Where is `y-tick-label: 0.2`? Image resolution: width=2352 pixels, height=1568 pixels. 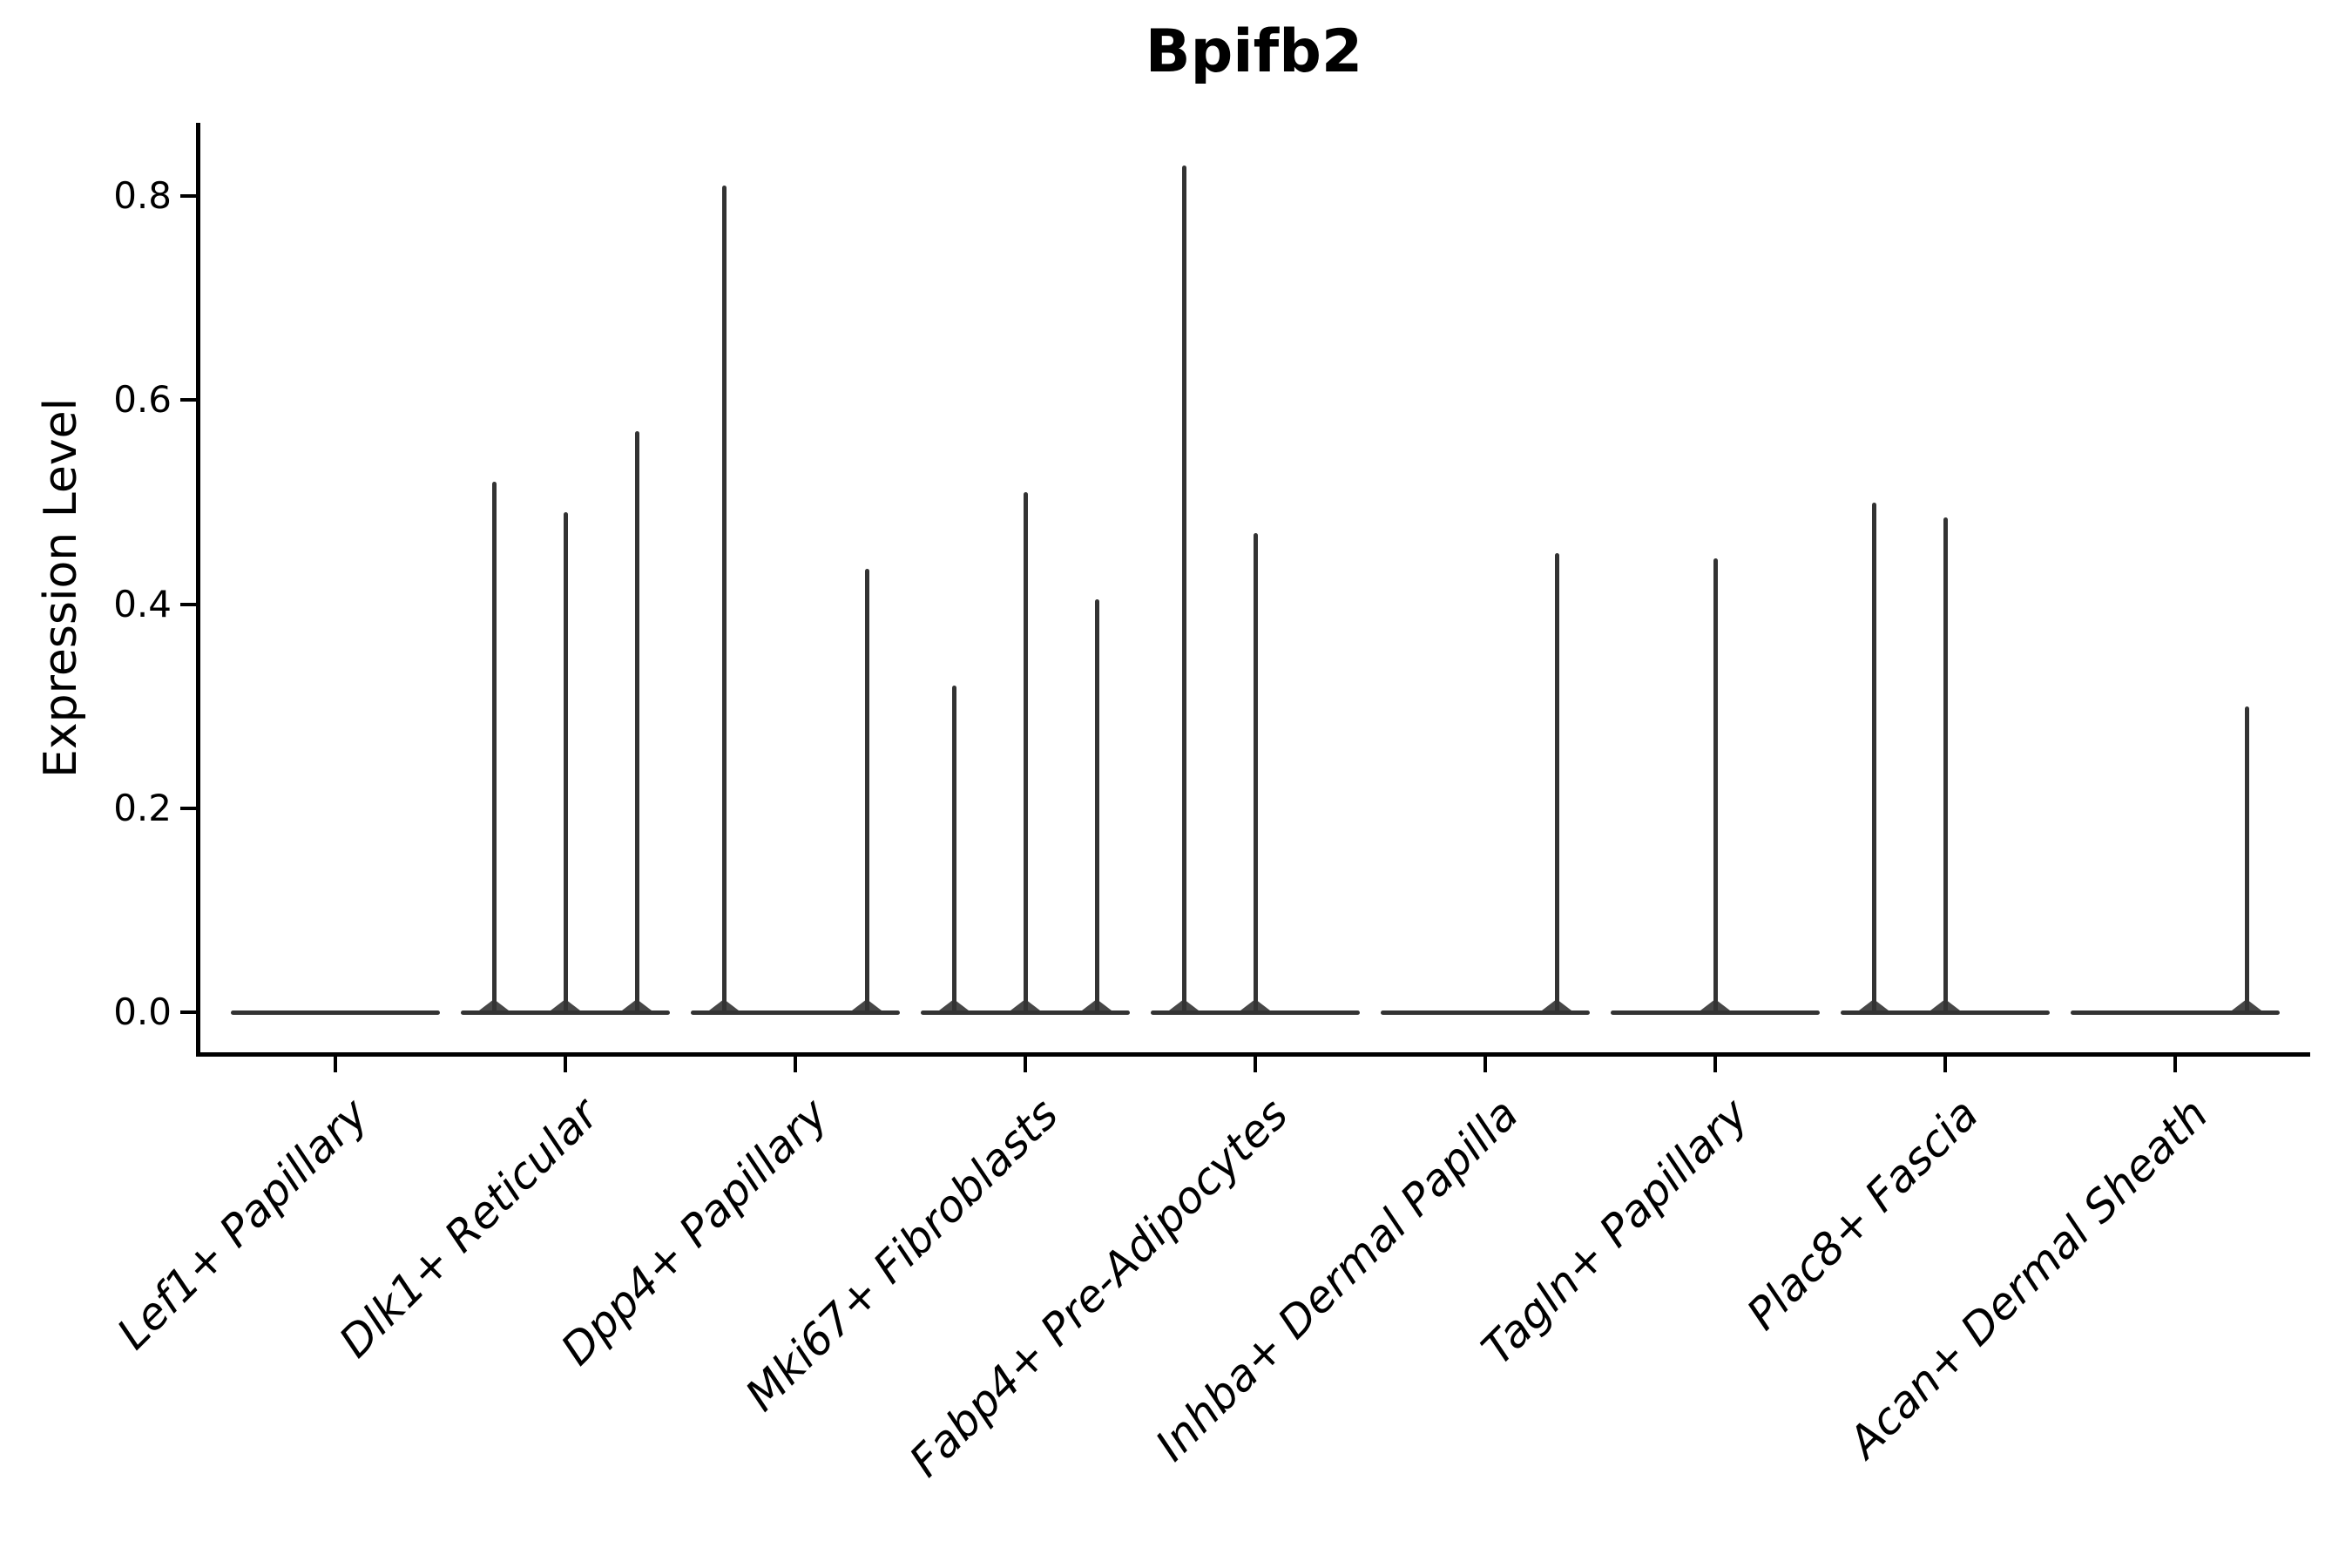 y-tick-label: 0.2 is located at coordinates (142, 807).